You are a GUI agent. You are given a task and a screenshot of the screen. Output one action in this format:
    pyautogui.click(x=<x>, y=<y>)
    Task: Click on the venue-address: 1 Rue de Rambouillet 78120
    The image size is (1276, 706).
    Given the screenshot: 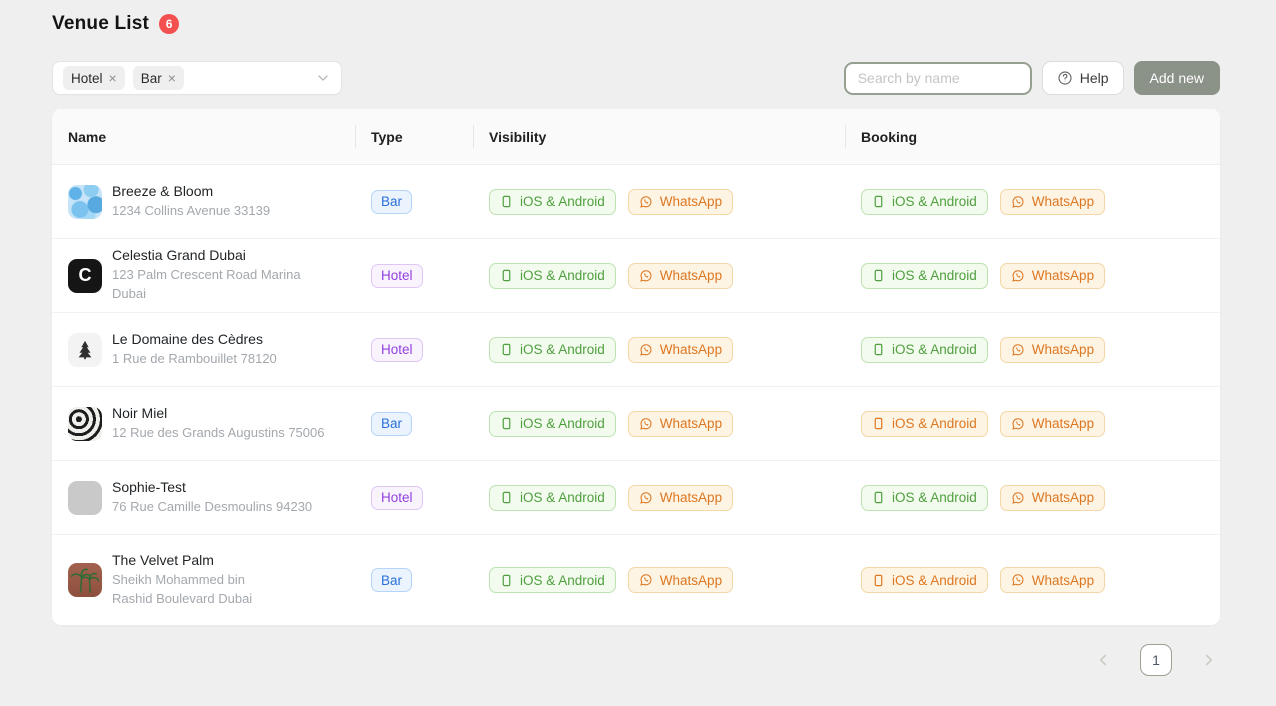 What is the action you would take?
    pyautogui.click(x=194, y=358)
    